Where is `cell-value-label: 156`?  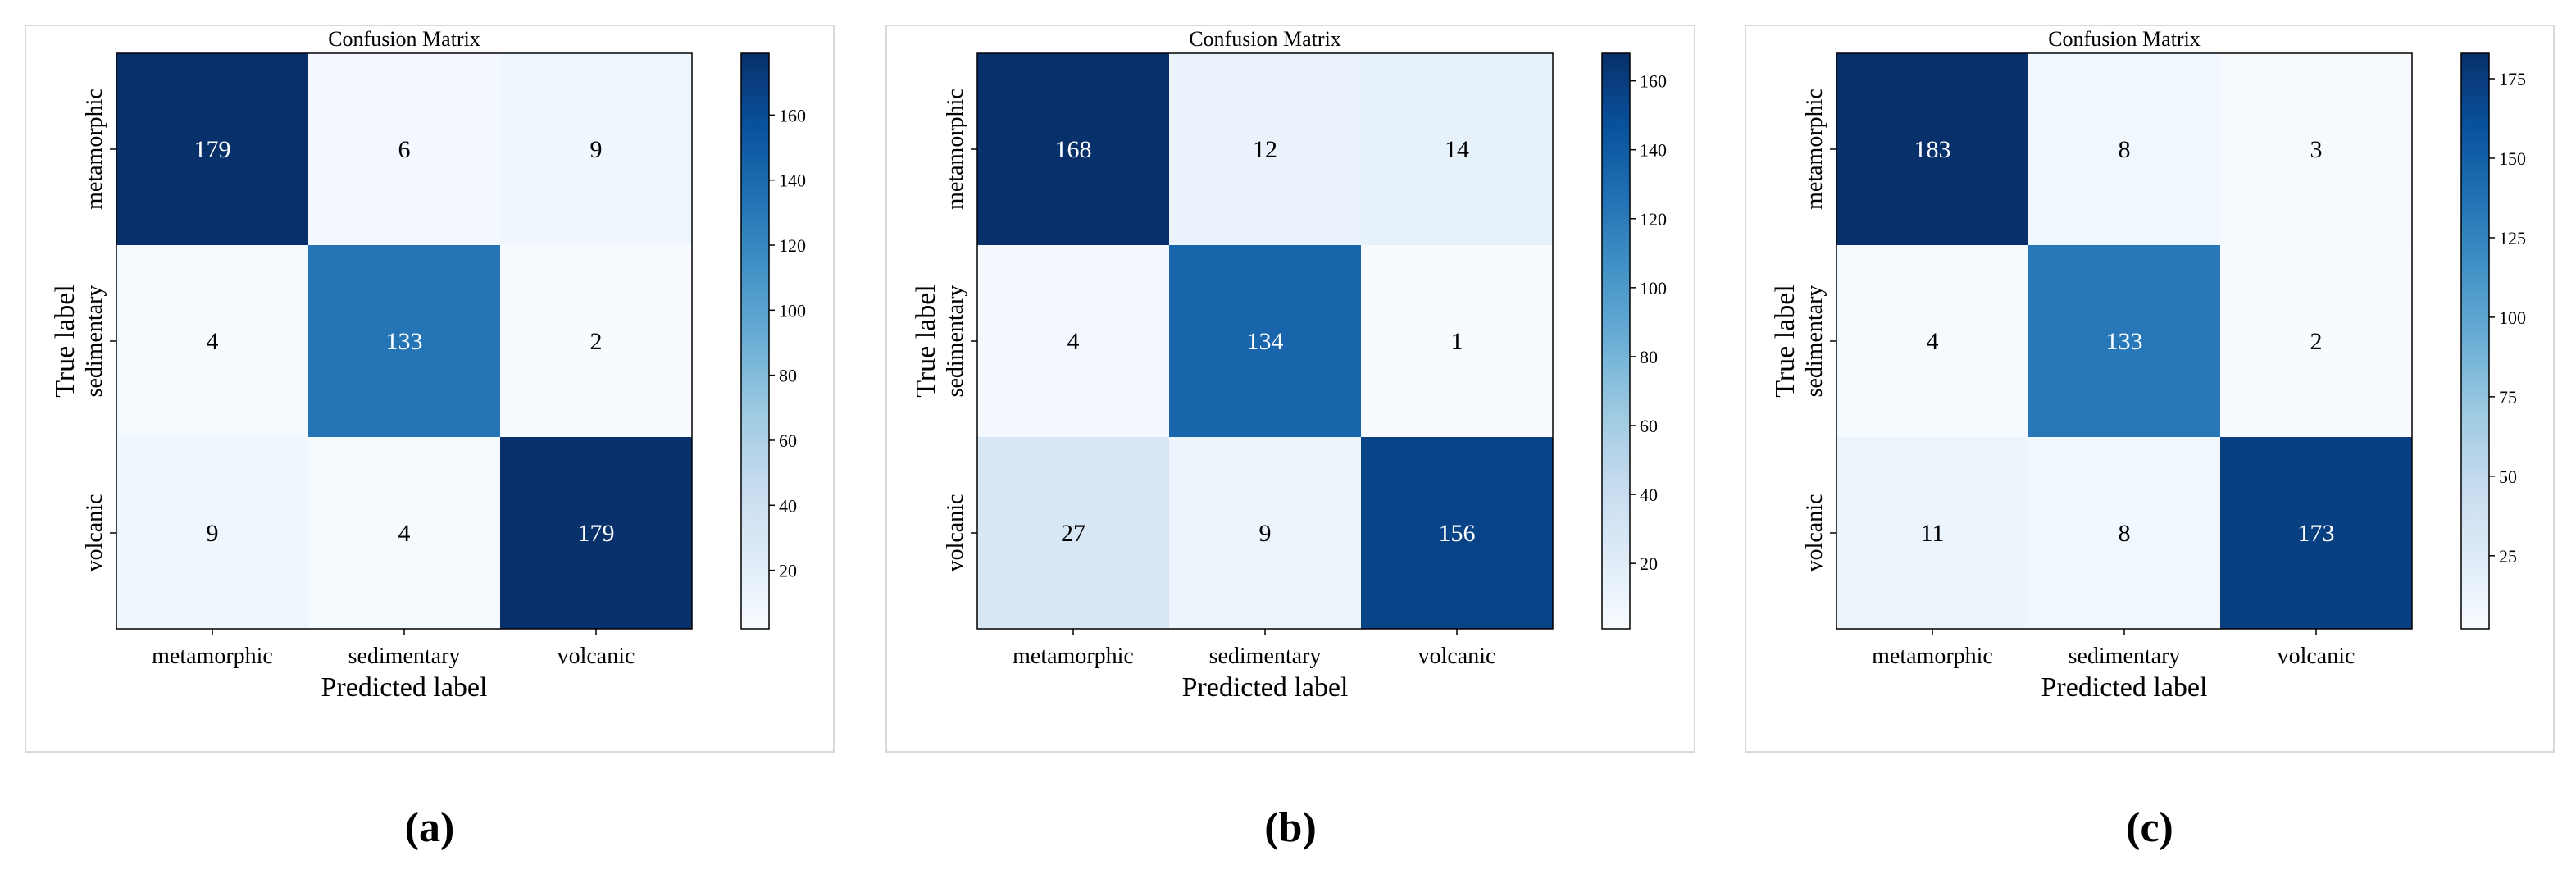
cell-value-label: 156 is located at coordinates (1457, 533).